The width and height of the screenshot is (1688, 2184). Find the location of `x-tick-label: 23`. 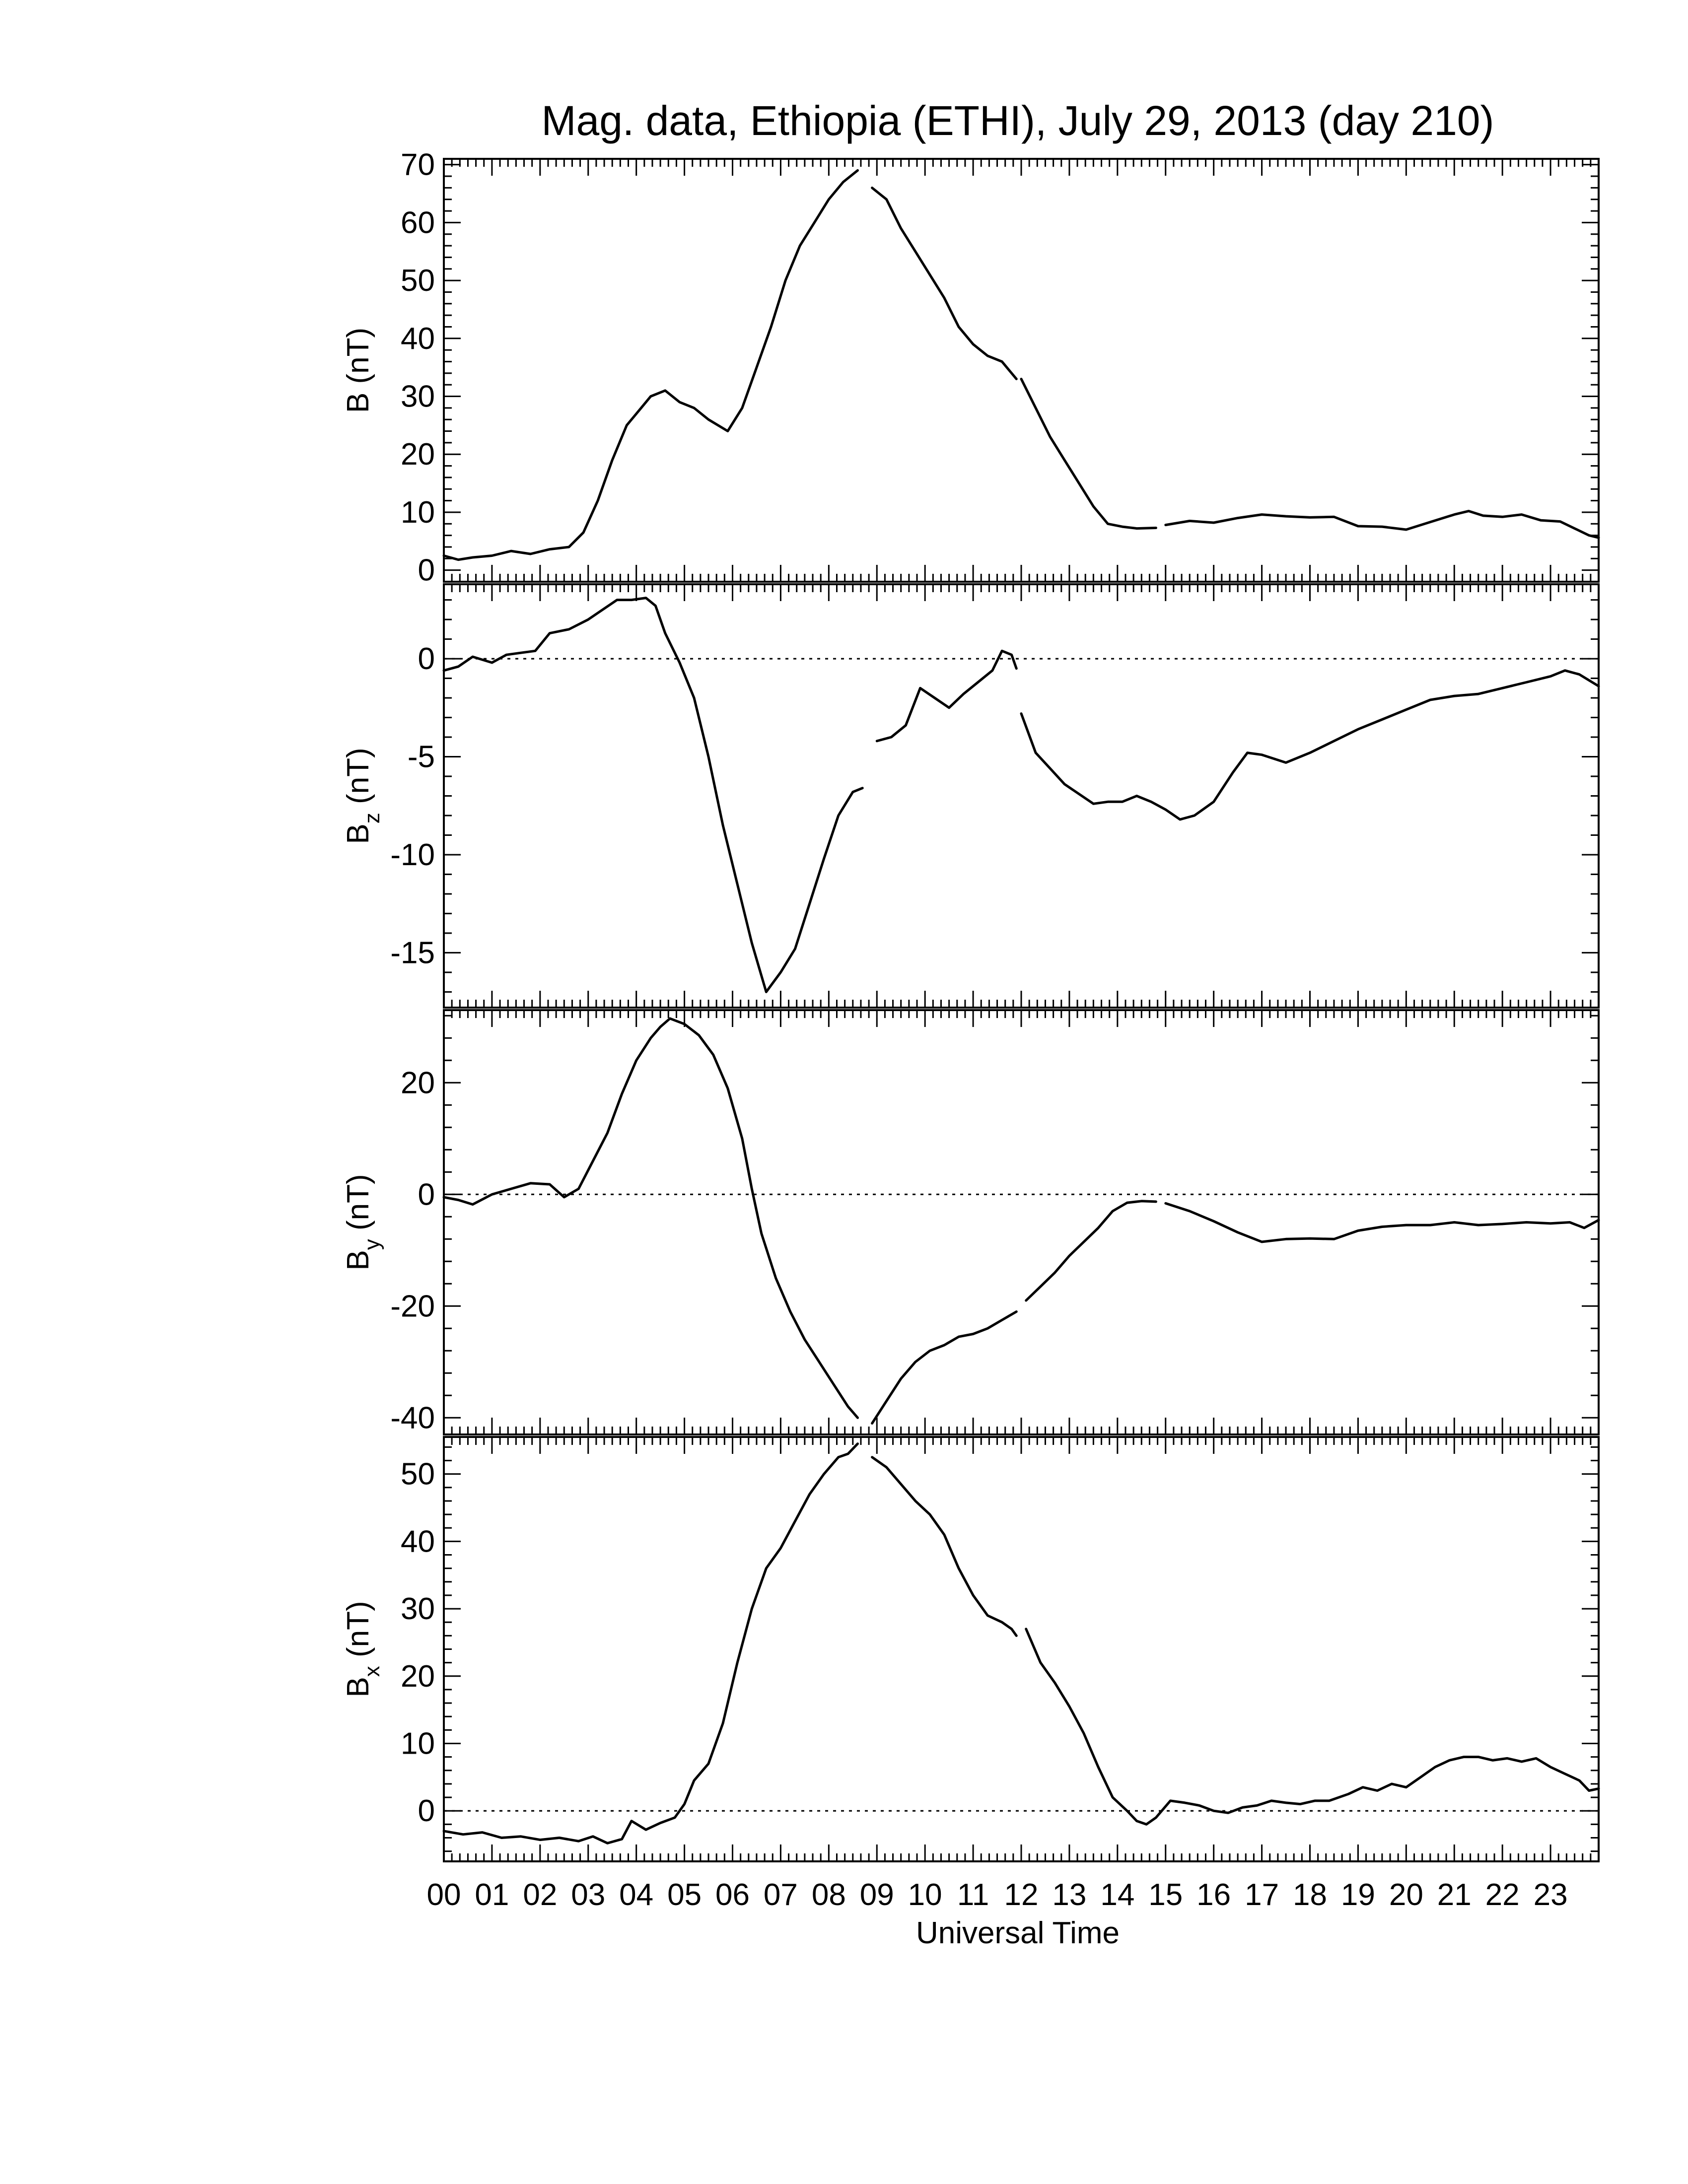

x-tick-label: 23 is located at coordinates (1551, 1895).